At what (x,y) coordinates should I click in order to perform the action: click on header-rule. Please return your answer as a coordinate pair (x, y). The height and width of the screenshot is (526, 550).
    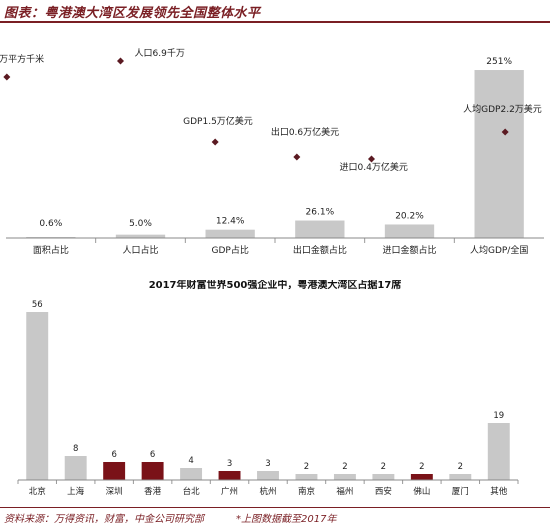
    Looking at the image, I should click on (275, 22).